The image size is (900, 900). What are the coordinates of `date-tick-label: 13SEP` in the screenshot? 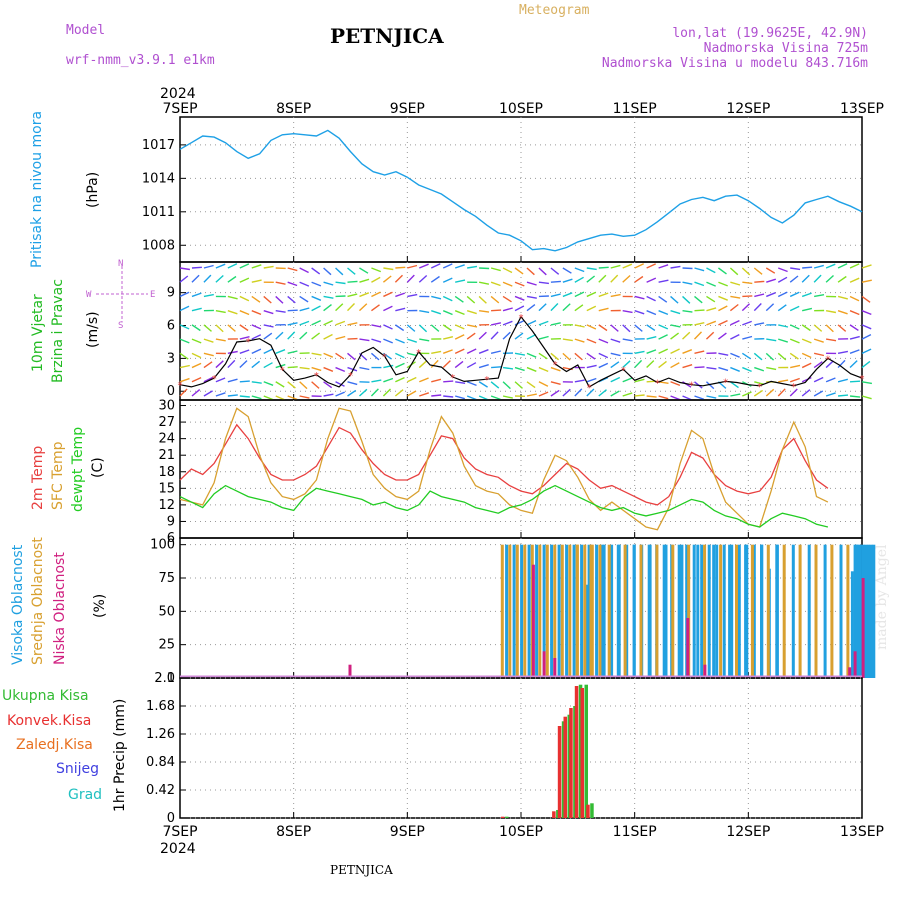 It's located at (862, 832).